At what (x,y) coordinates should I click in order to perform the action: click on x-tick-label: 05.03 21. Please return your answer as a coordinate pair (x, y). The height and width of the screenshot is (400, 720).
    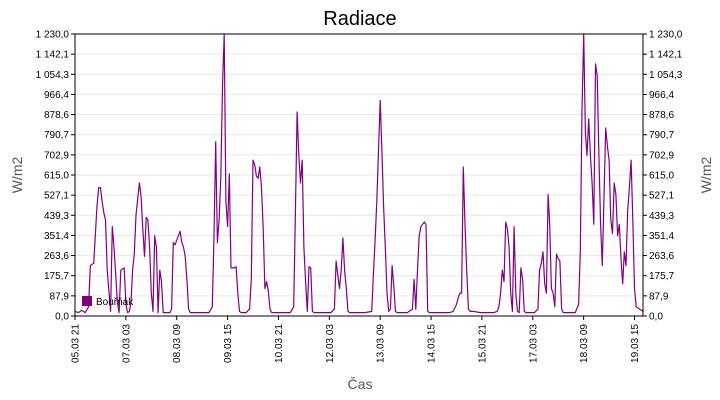
    Looking at the image, I should click on (76, 343).